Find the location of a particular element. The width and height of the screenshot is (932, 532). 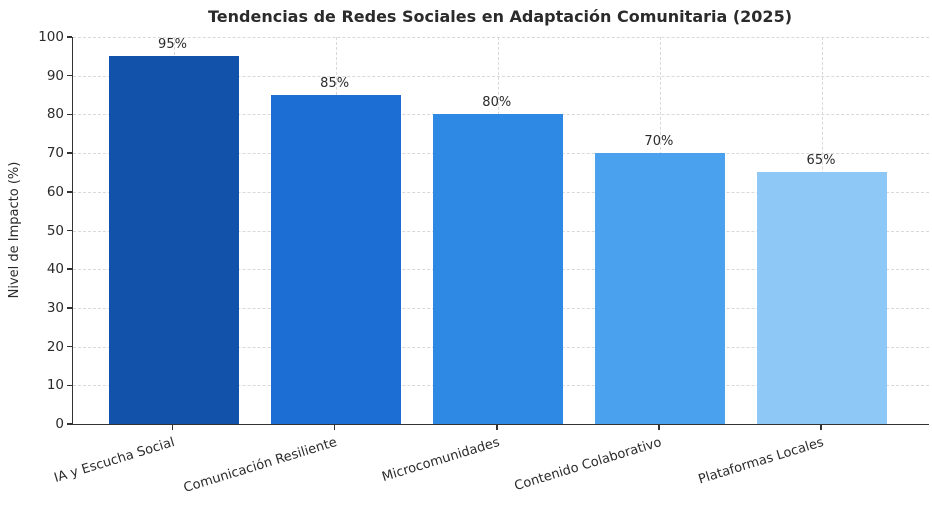

x-tick-label: Microcomunidades is located at coordinates (440, 460).